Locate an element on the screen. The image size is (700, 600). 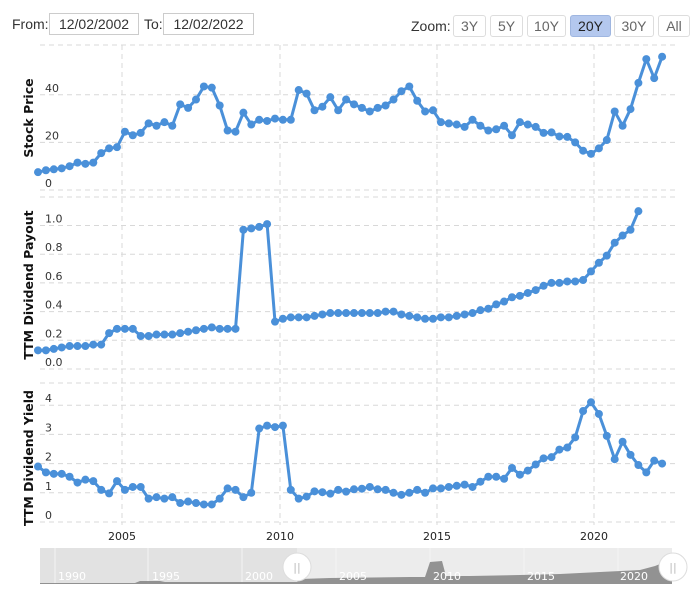
zoom-all-button: All is located at coordinates (674, 26).